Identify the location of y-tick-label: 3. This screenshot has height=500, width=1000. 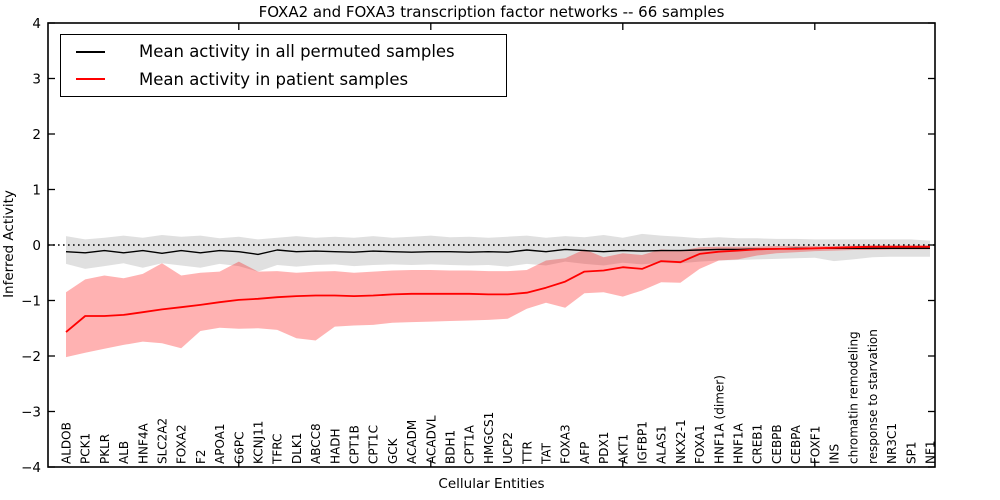
(36, 80).